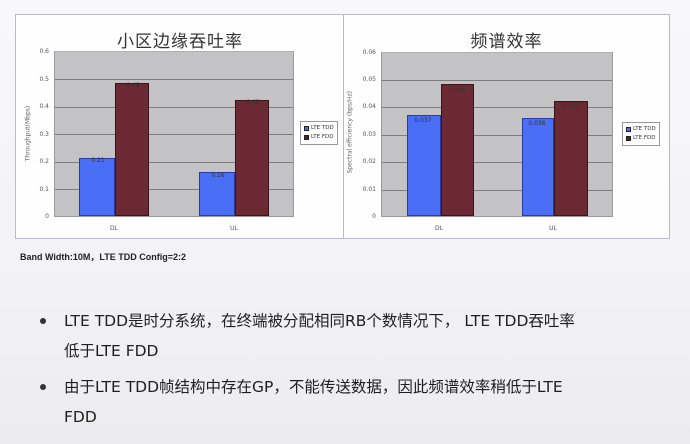 Image resolution: width=690 pixels, height=444 pixels. Describe the element at coordinates (103, 257) in the screenshot. I see `config-note: Band Width:10M，LTE TDD Config=2:2` at that location.